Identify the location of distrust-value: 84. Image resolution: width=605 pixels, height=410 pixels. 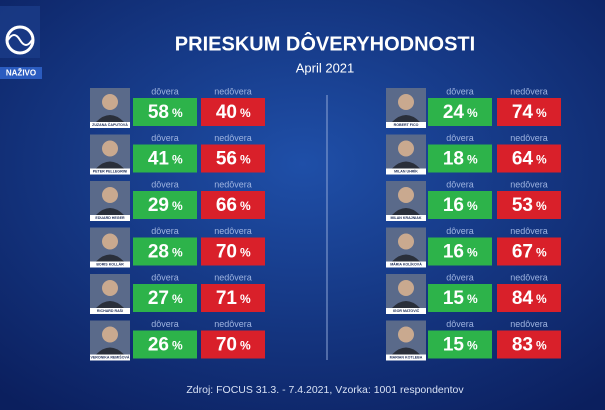
(523, 298).